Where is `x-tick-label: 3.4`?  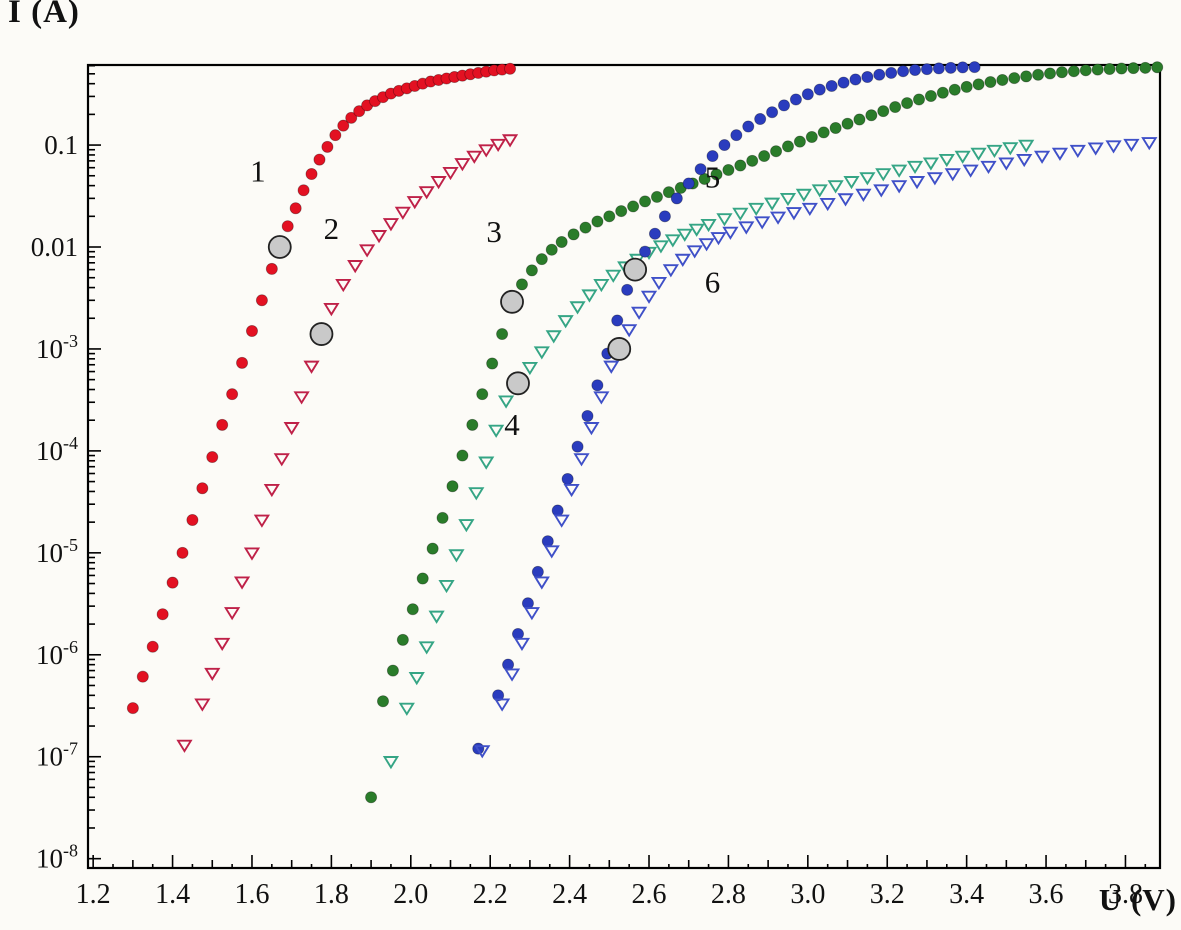 x-tick-label: 3.4 is located at coordinates (966, 894).